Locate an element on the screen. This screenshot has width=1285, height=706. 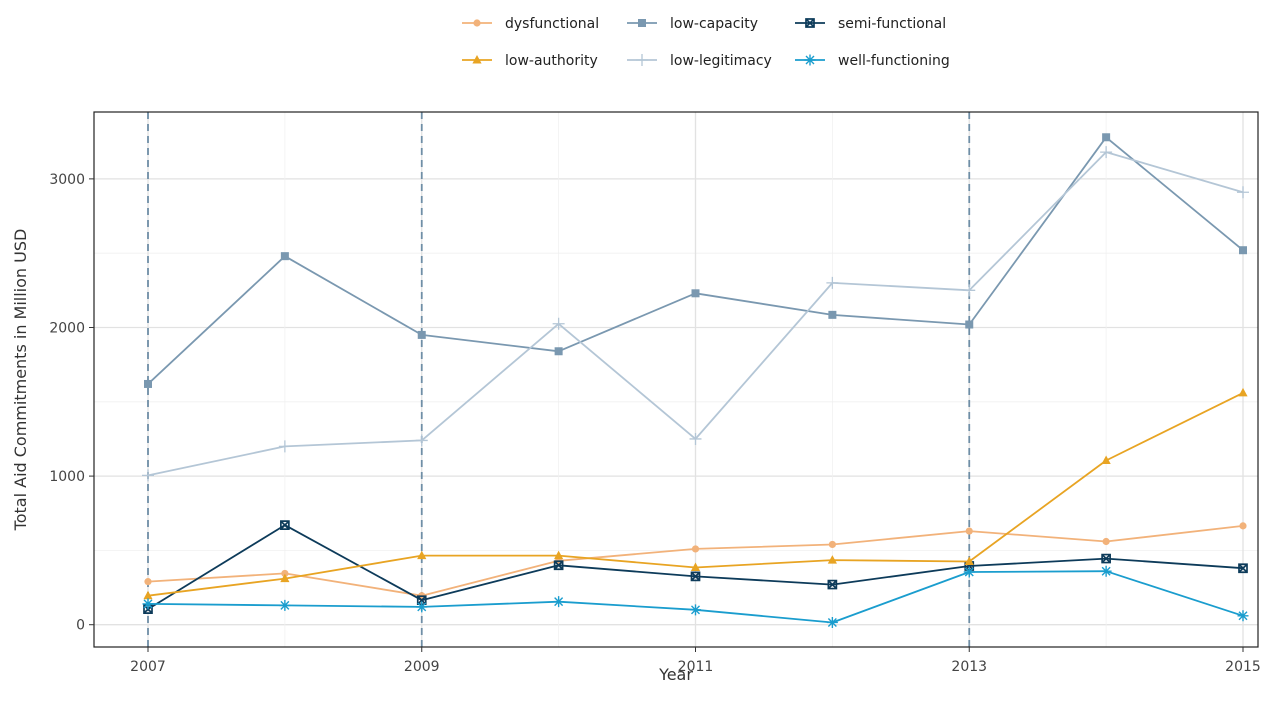
legend-item-semi-functional: semi-functional is located at coordinates (870, 24).